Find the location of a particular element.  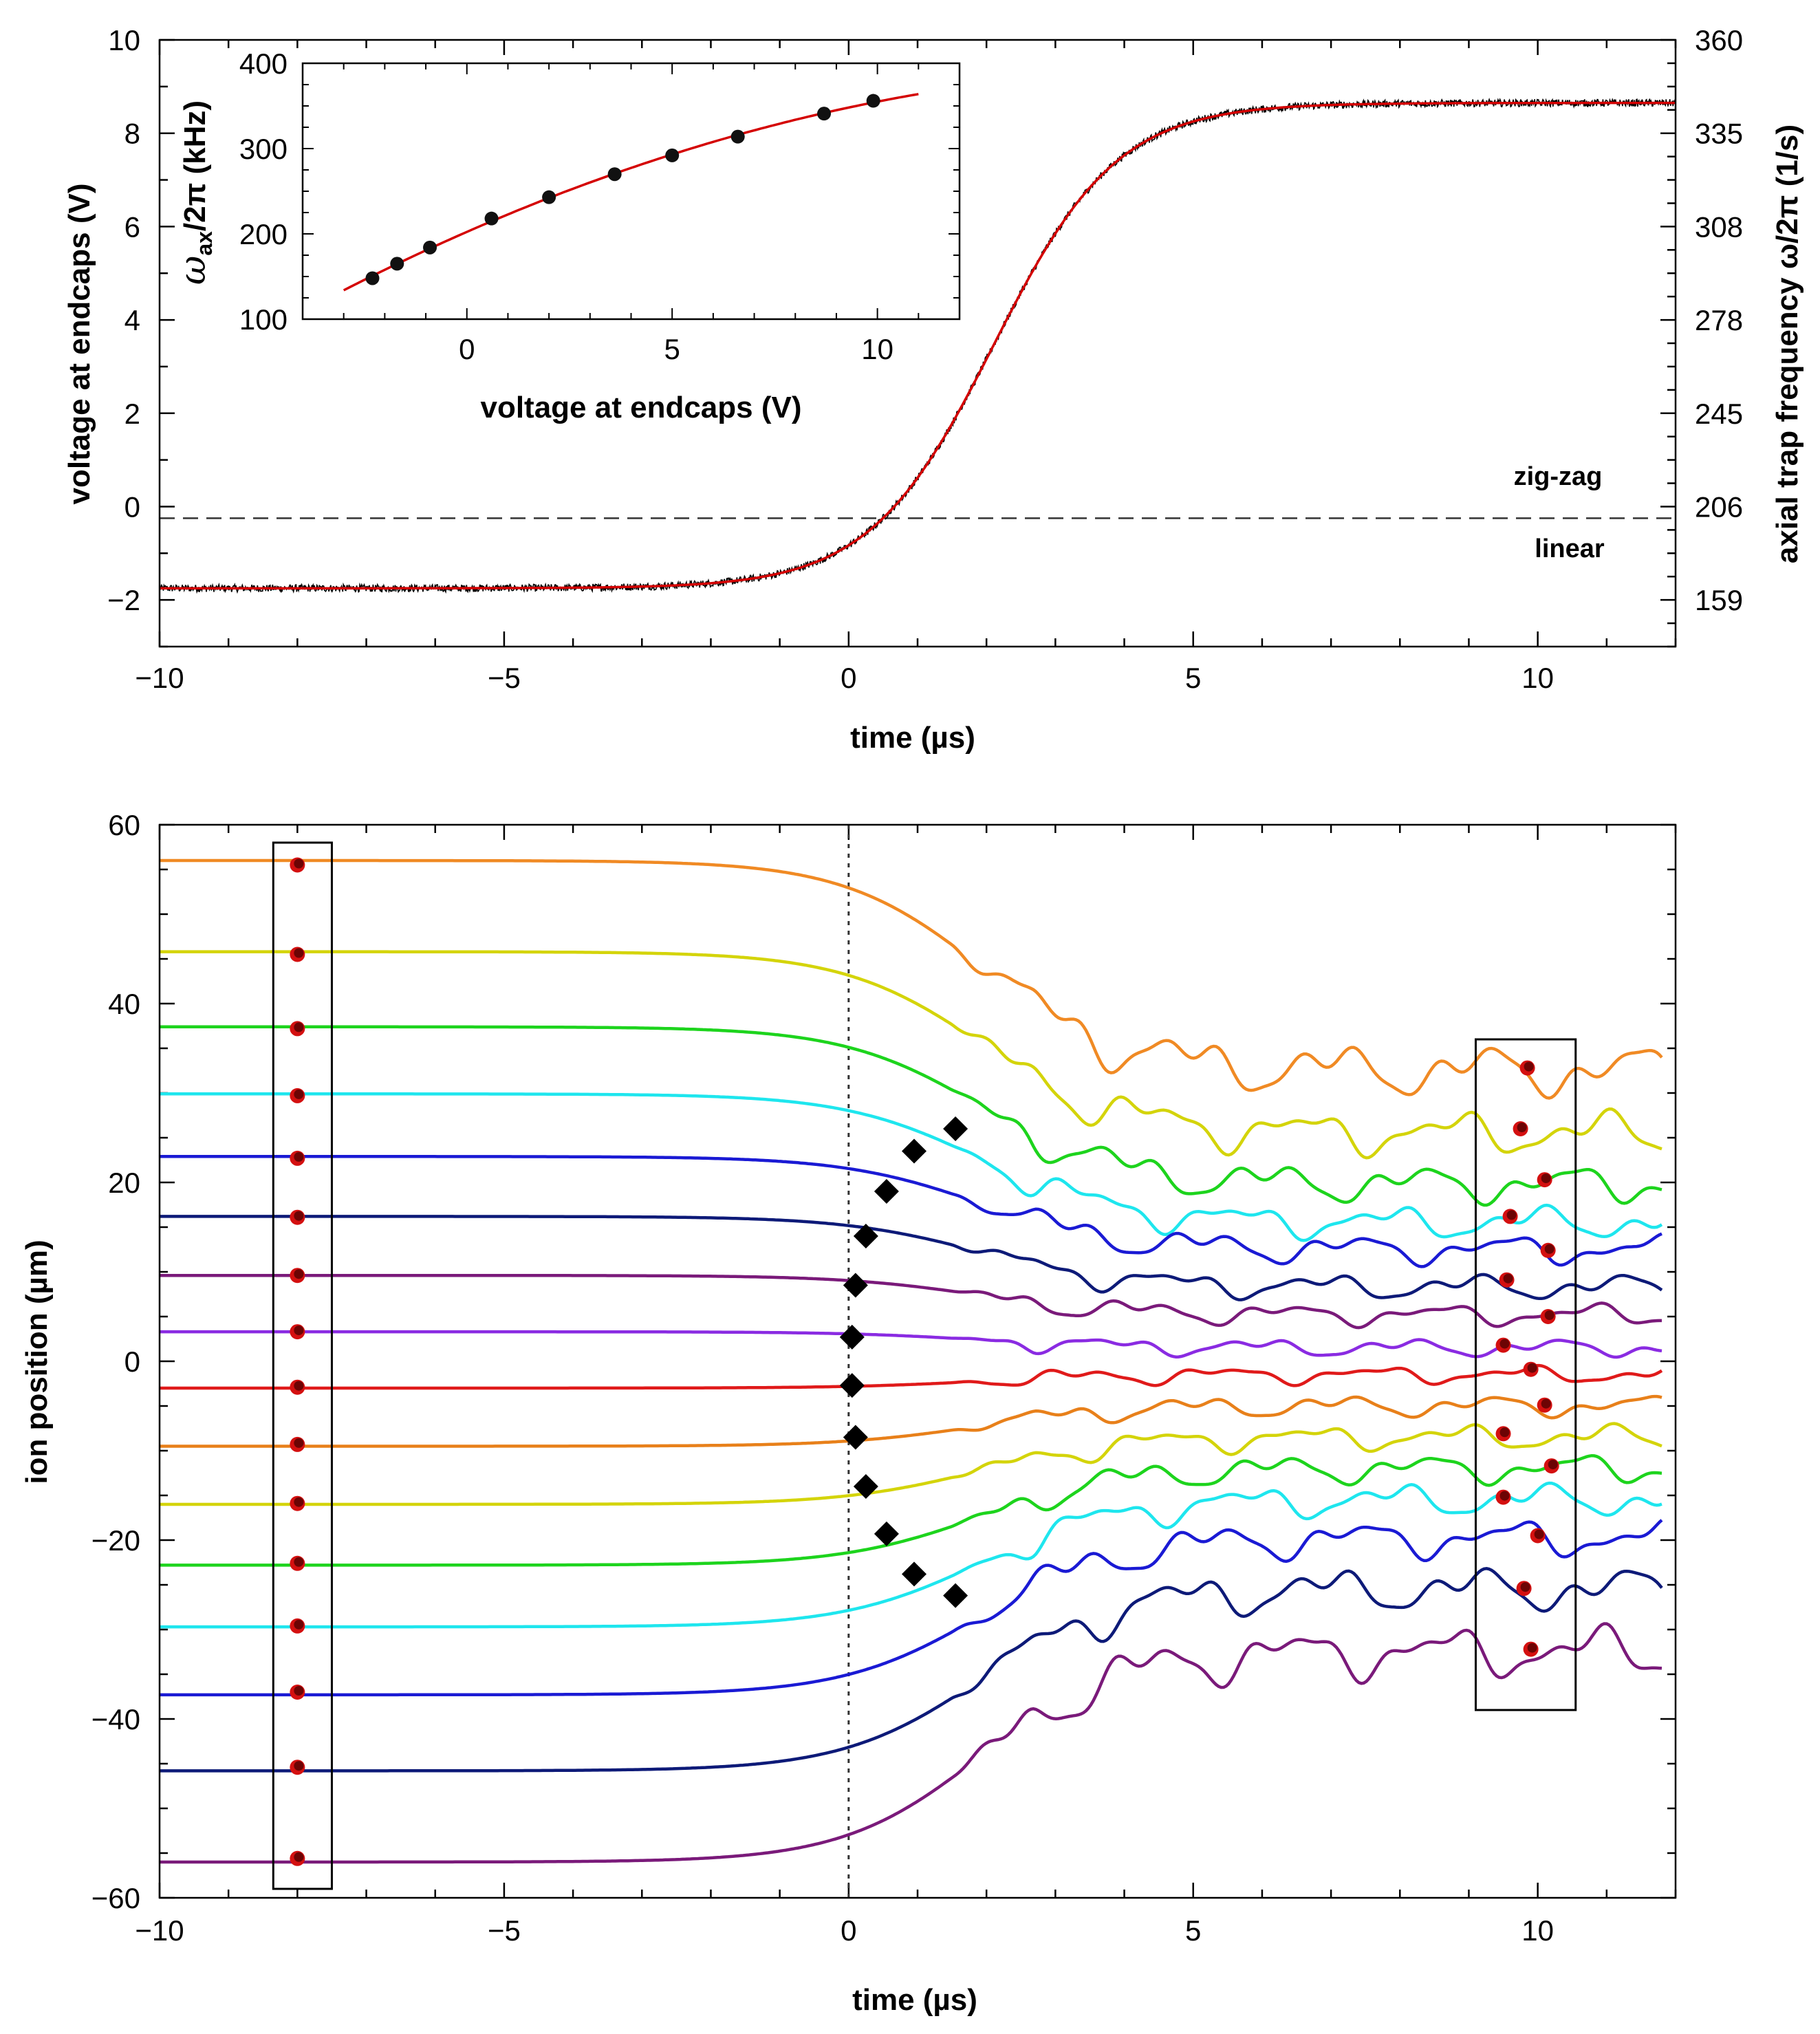

bottom-y-tick-label: −60 is located at coordinates (115, 1898).